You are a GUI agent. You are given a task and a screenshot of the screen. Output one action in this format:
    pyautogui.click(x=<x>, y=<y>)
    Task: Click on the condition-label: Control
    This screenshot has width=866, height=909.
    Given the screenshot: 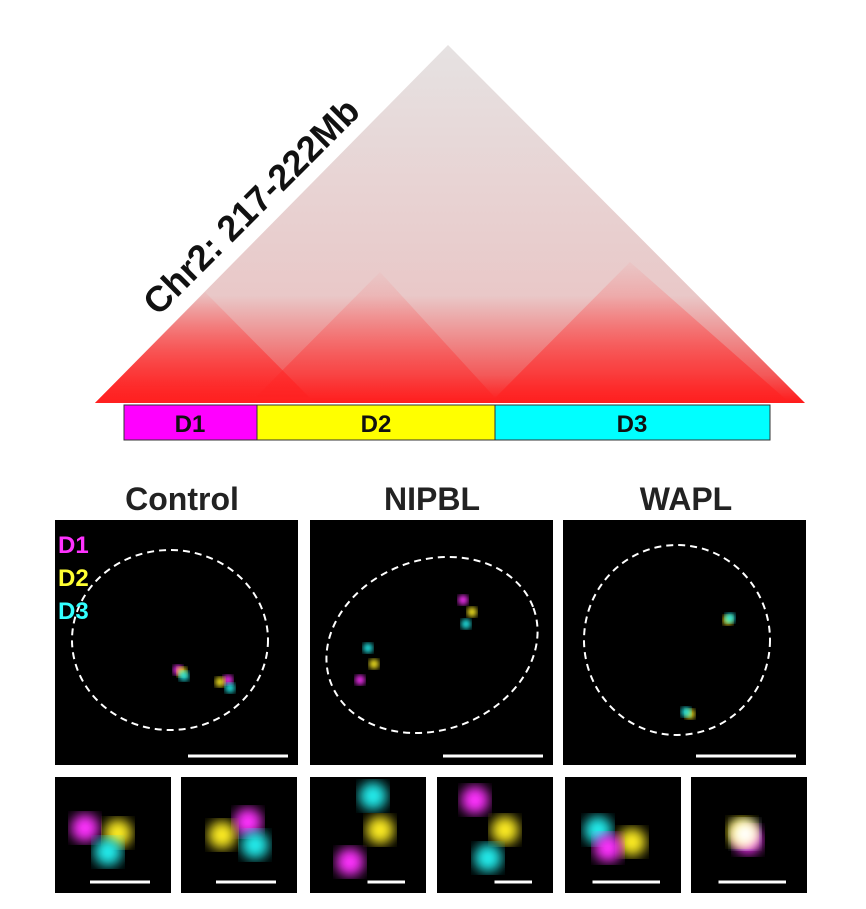 What is the action you would take?
    pyautogui.click(x=182, y=499)
    